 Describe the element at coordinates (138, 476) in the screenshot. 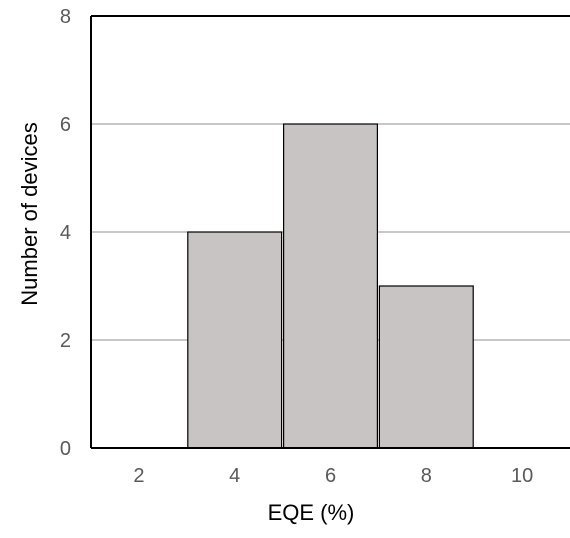

I see `x-tick-label-2: 2` at that location.